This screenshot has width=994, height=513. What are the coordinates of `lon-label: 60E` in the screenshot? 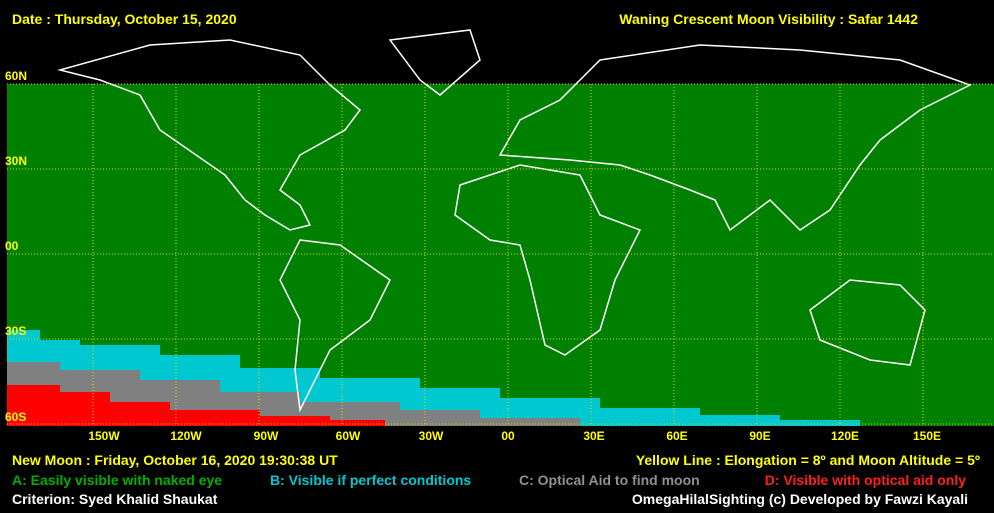 It's located at (676, 436).